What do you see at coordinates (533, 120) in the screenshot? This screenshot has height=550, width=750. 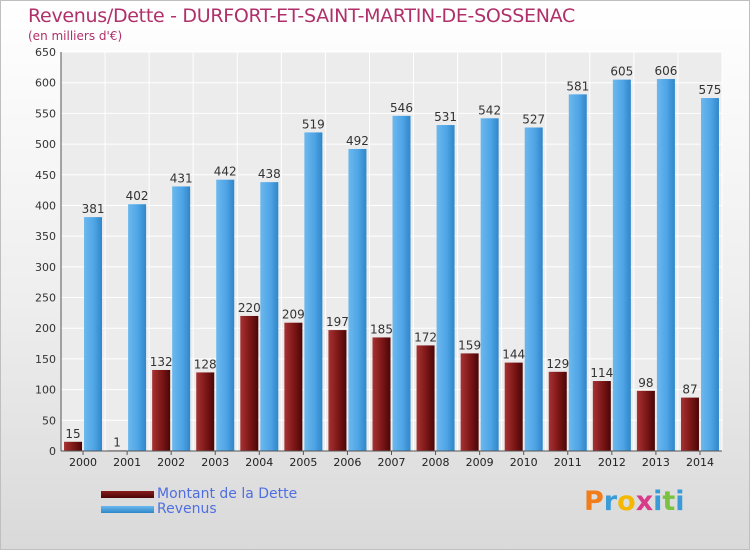 I see `revenue-value-label: 527` at bounding box center [533, 120].